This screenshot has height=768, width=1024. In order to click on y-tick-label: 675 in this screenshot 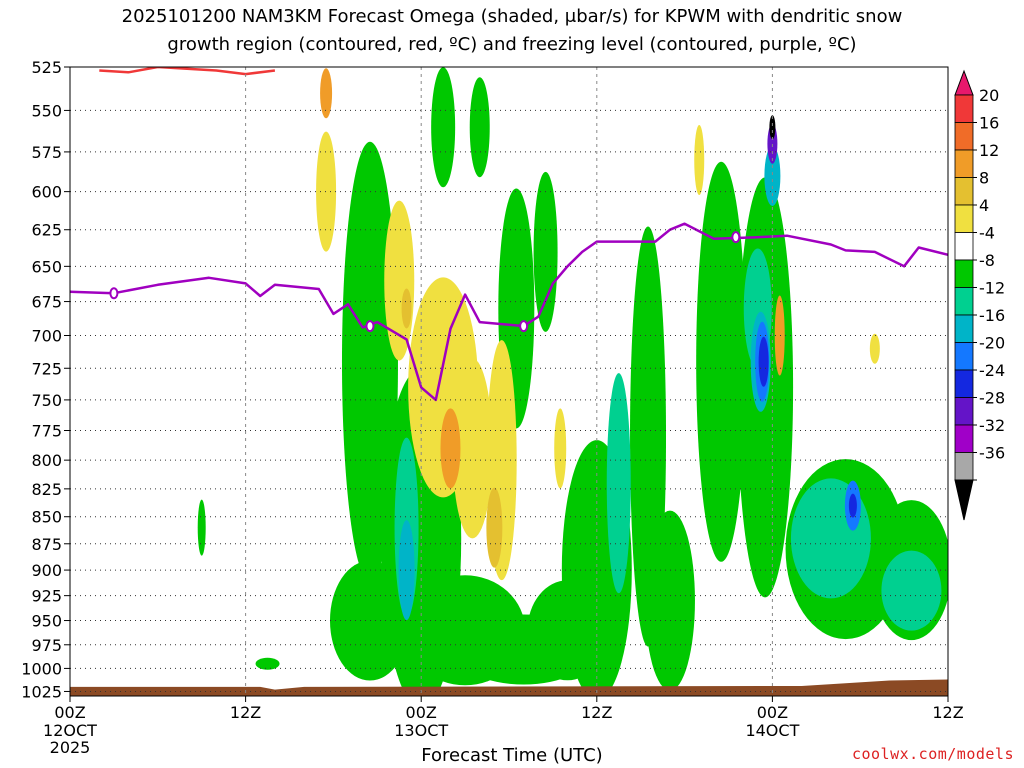, I will do `click(46, 302)`.